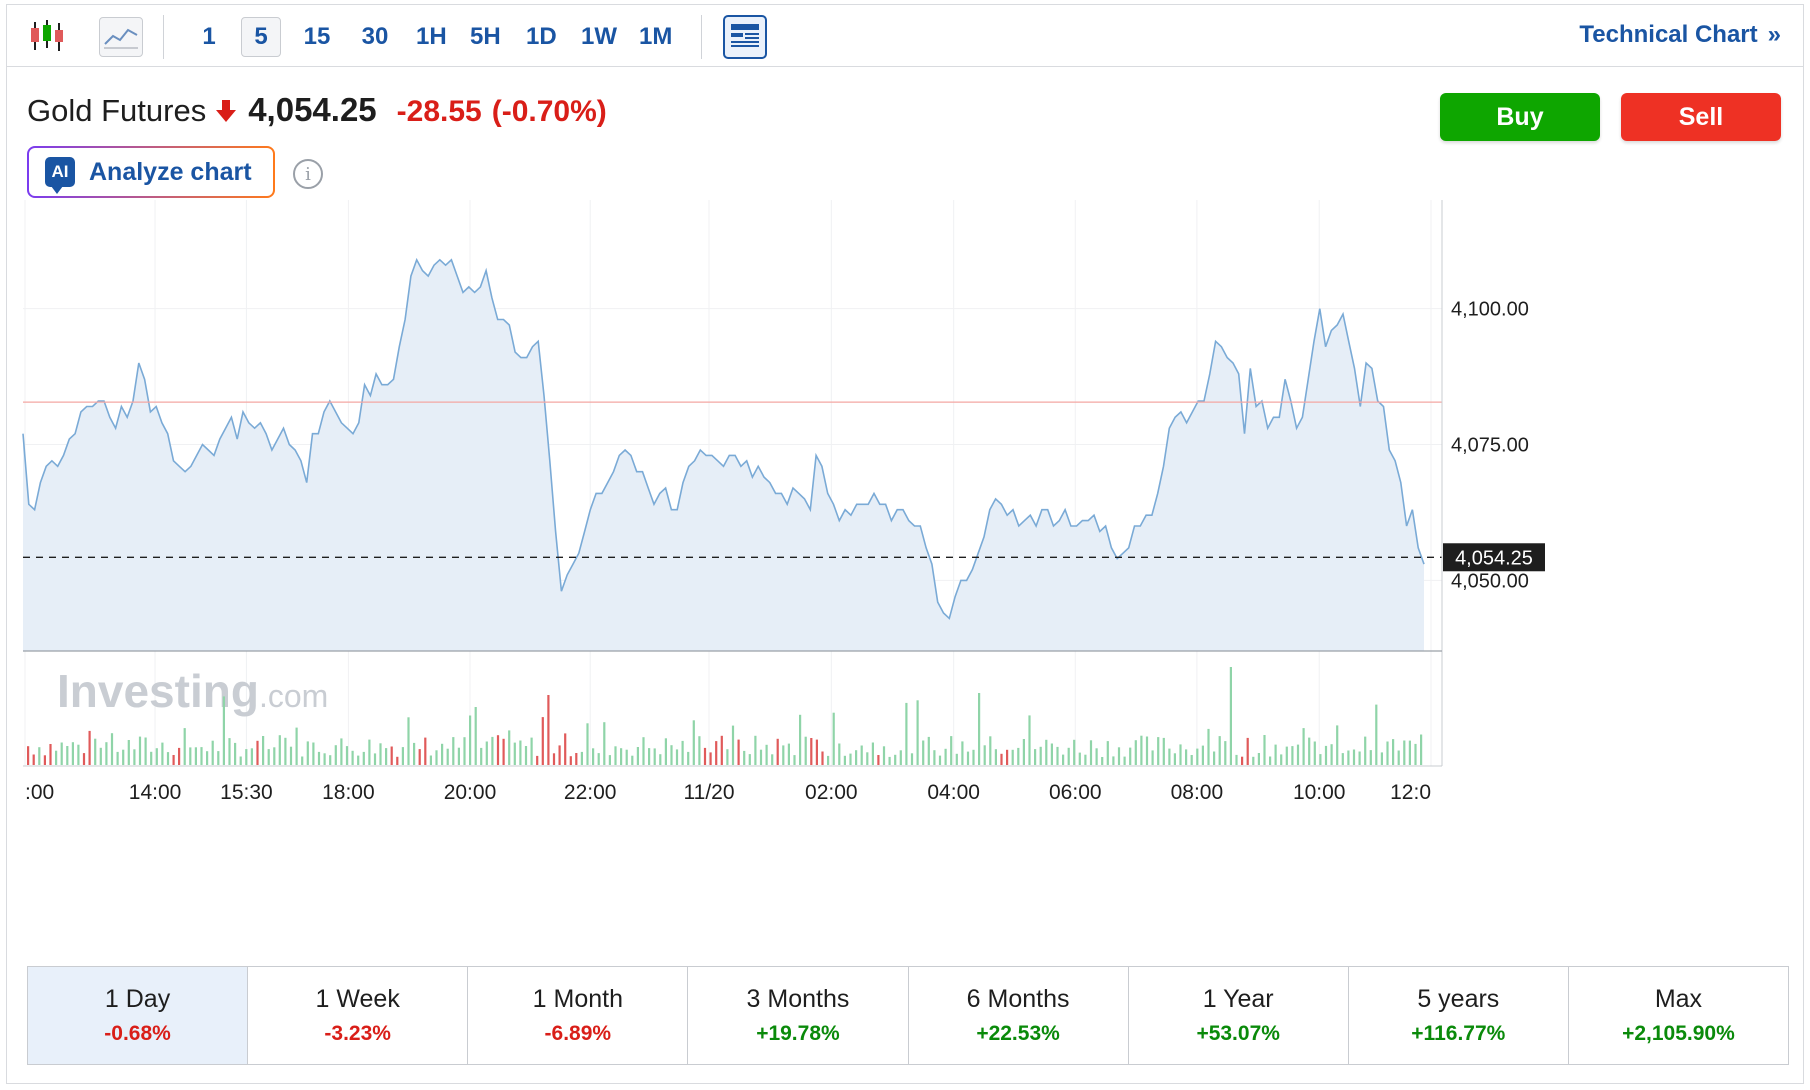 This screenshot has height=1090, width=1810. I want to click on period-tab: 1 Week -3.23%, so click(358, 1015).